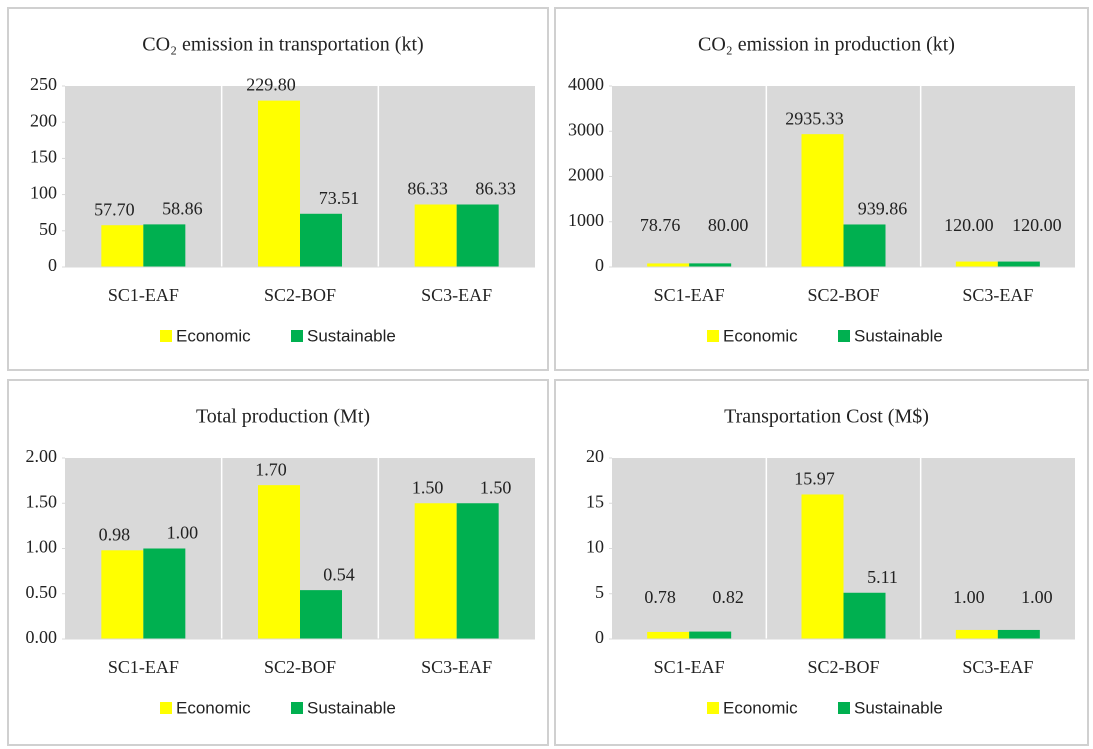 This screenshot has width=1093, height=749. Describe the element at coordinates (586, 129) in the screenshot. I see `y-tick-label: 3000` at that location.